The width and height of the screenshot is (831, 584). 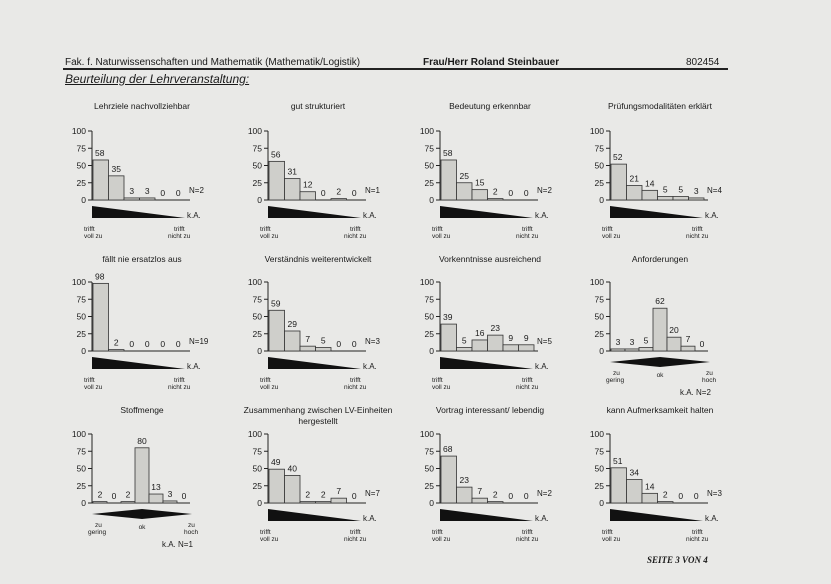 I want to click on chart-title: gut strukturiert, so click(x=318, y=106).